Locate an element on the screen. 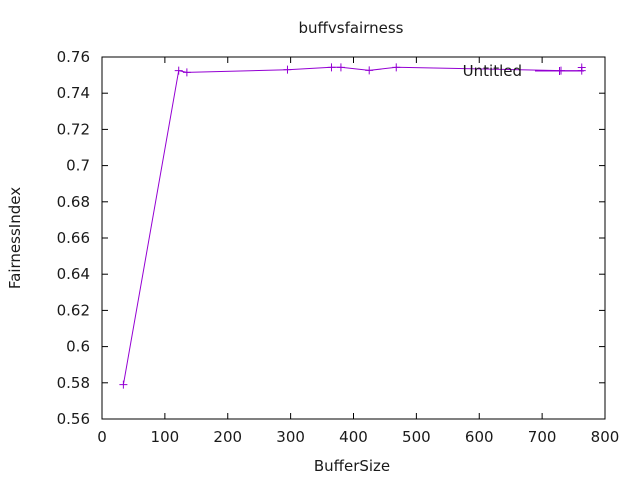 This screenshot has height=480, width=640. x-tick-label: 700 is located at coordinates (542, 437).